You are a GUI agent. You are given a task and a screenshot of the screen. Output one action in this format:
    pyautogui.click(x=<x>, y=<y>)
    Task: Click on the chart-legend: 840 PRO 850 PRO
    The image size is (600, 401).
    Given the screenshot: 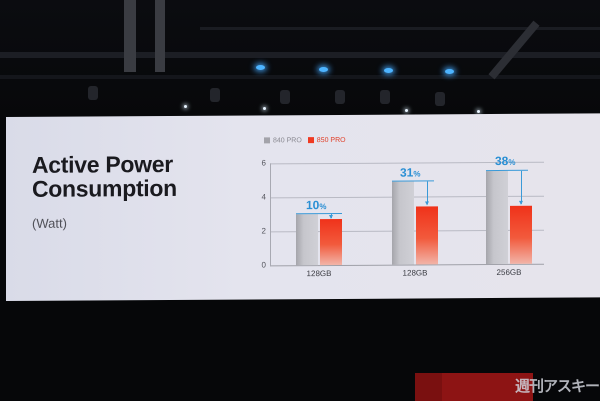 What is the action you would take?
    pyautogui.click(x=305, y=140)
    